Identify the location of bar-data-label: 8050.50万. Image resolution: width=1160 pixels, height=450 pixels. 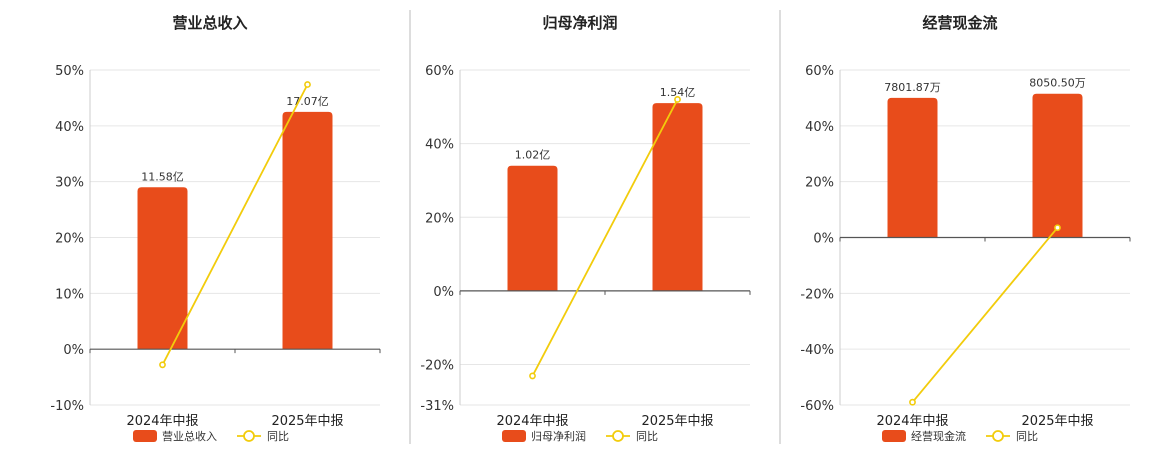
(1057, 83).